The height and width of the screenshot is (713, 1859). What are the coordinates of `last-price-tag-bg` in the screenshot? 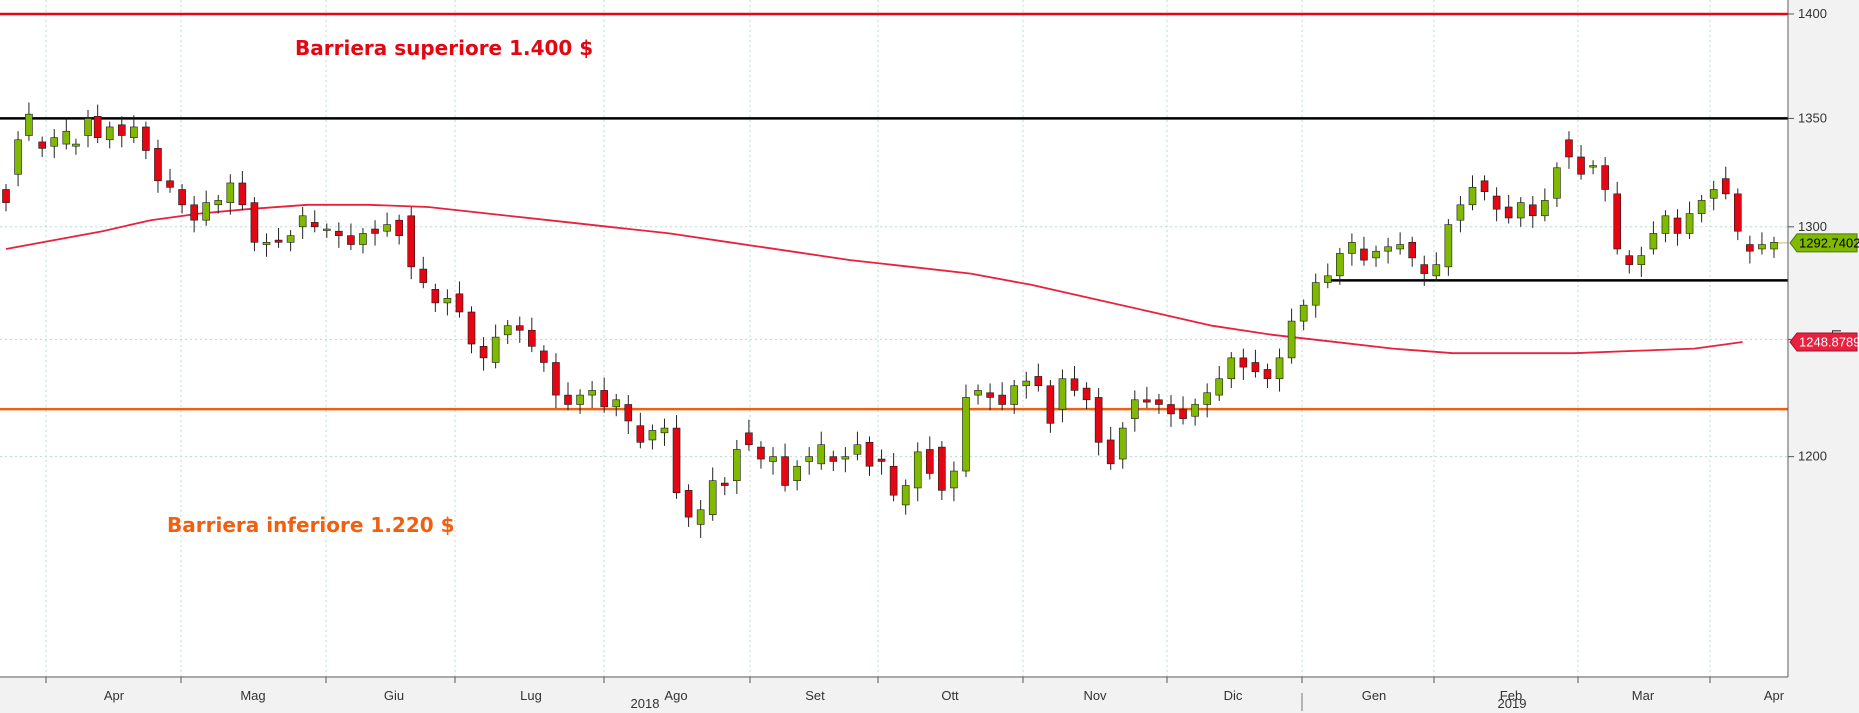 It's located at (1823, 243).